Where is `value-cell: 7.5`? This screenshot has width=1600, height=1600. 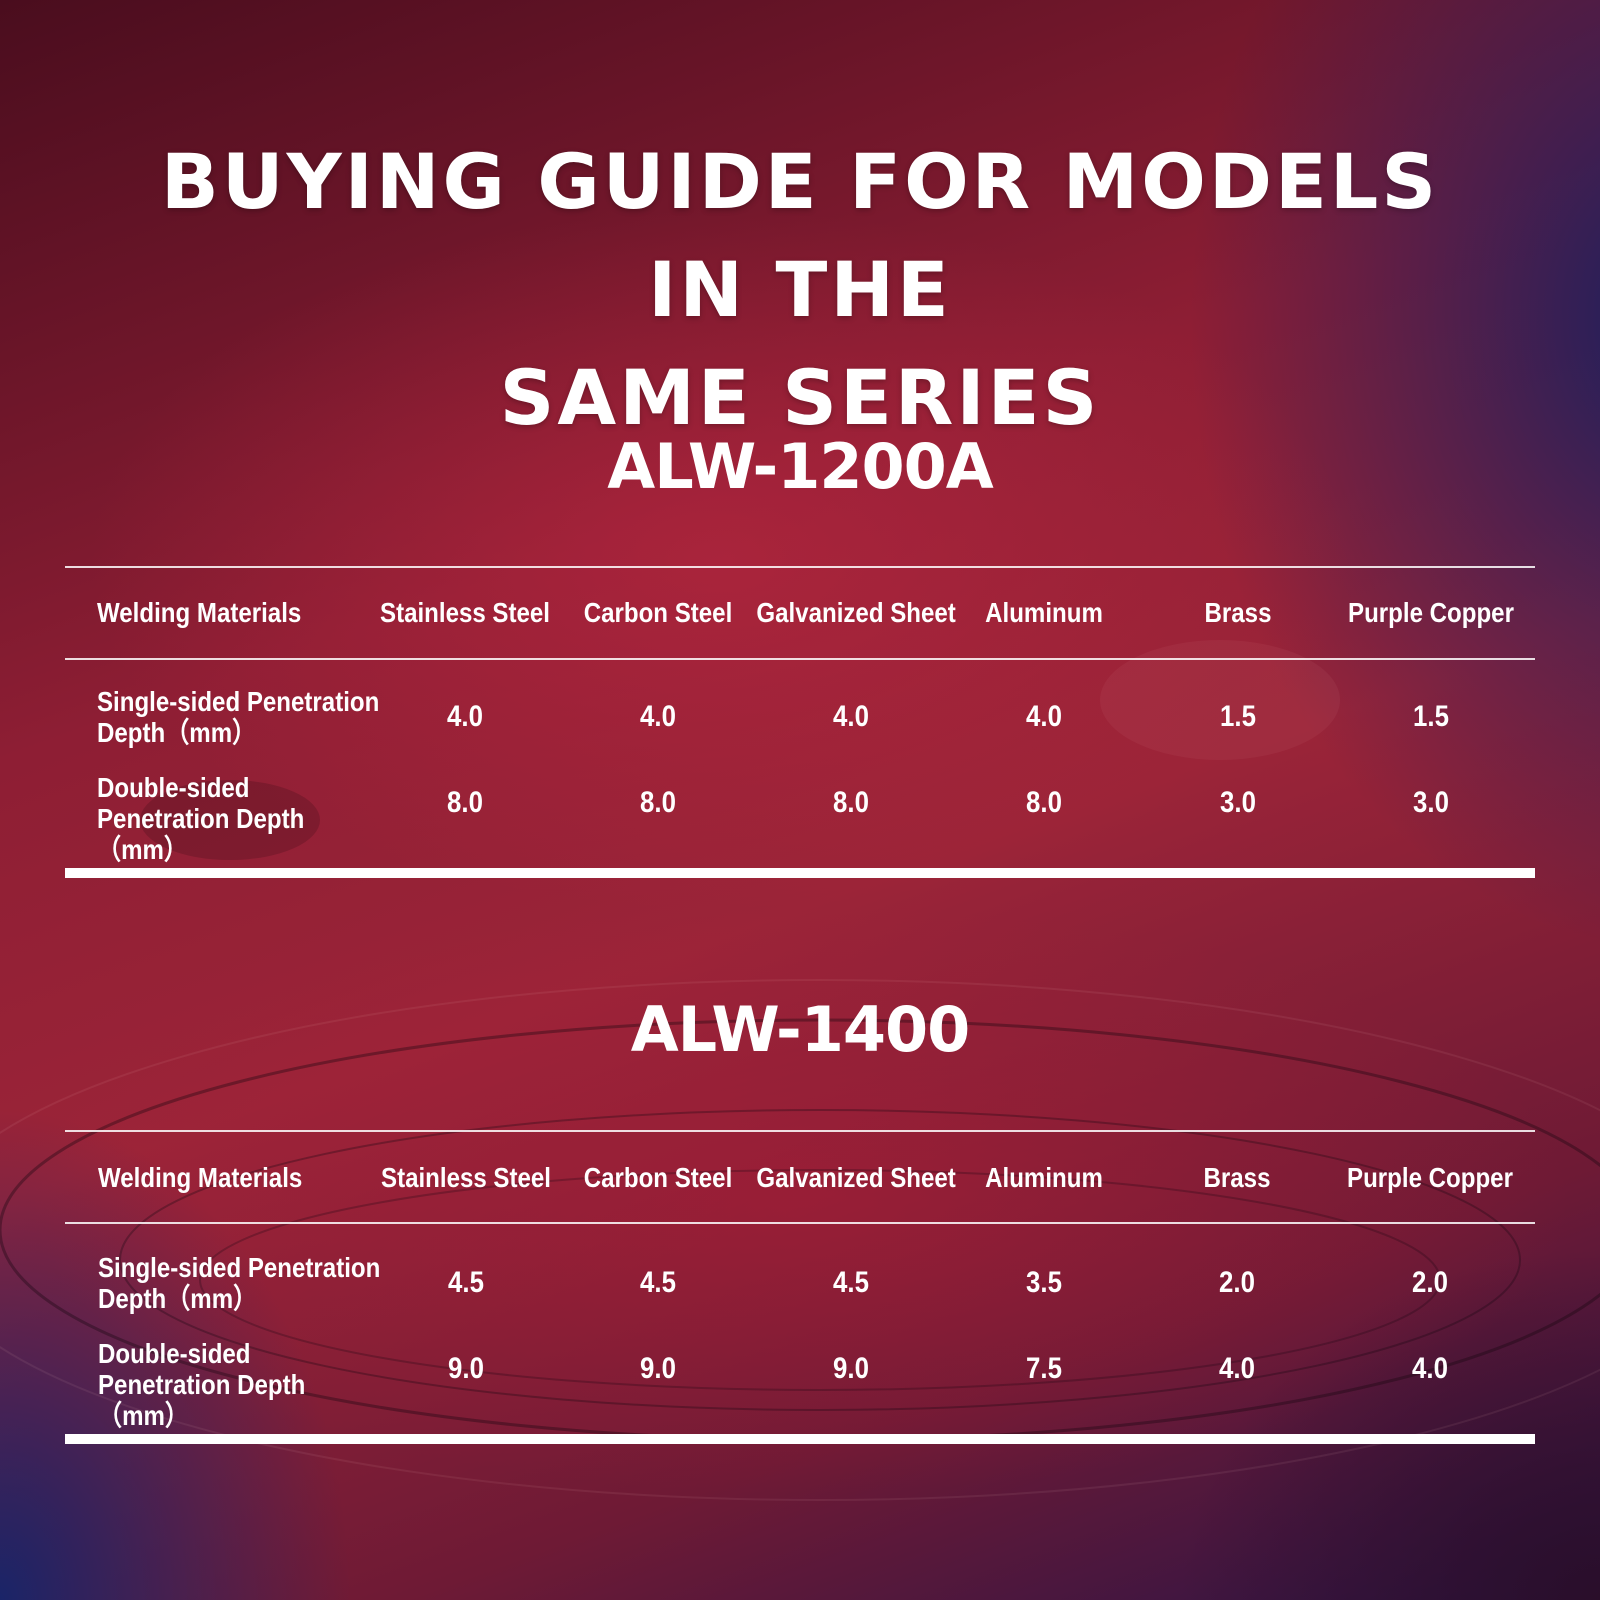
value-cell: 7.5 is located at coordinates (1044, 1368).